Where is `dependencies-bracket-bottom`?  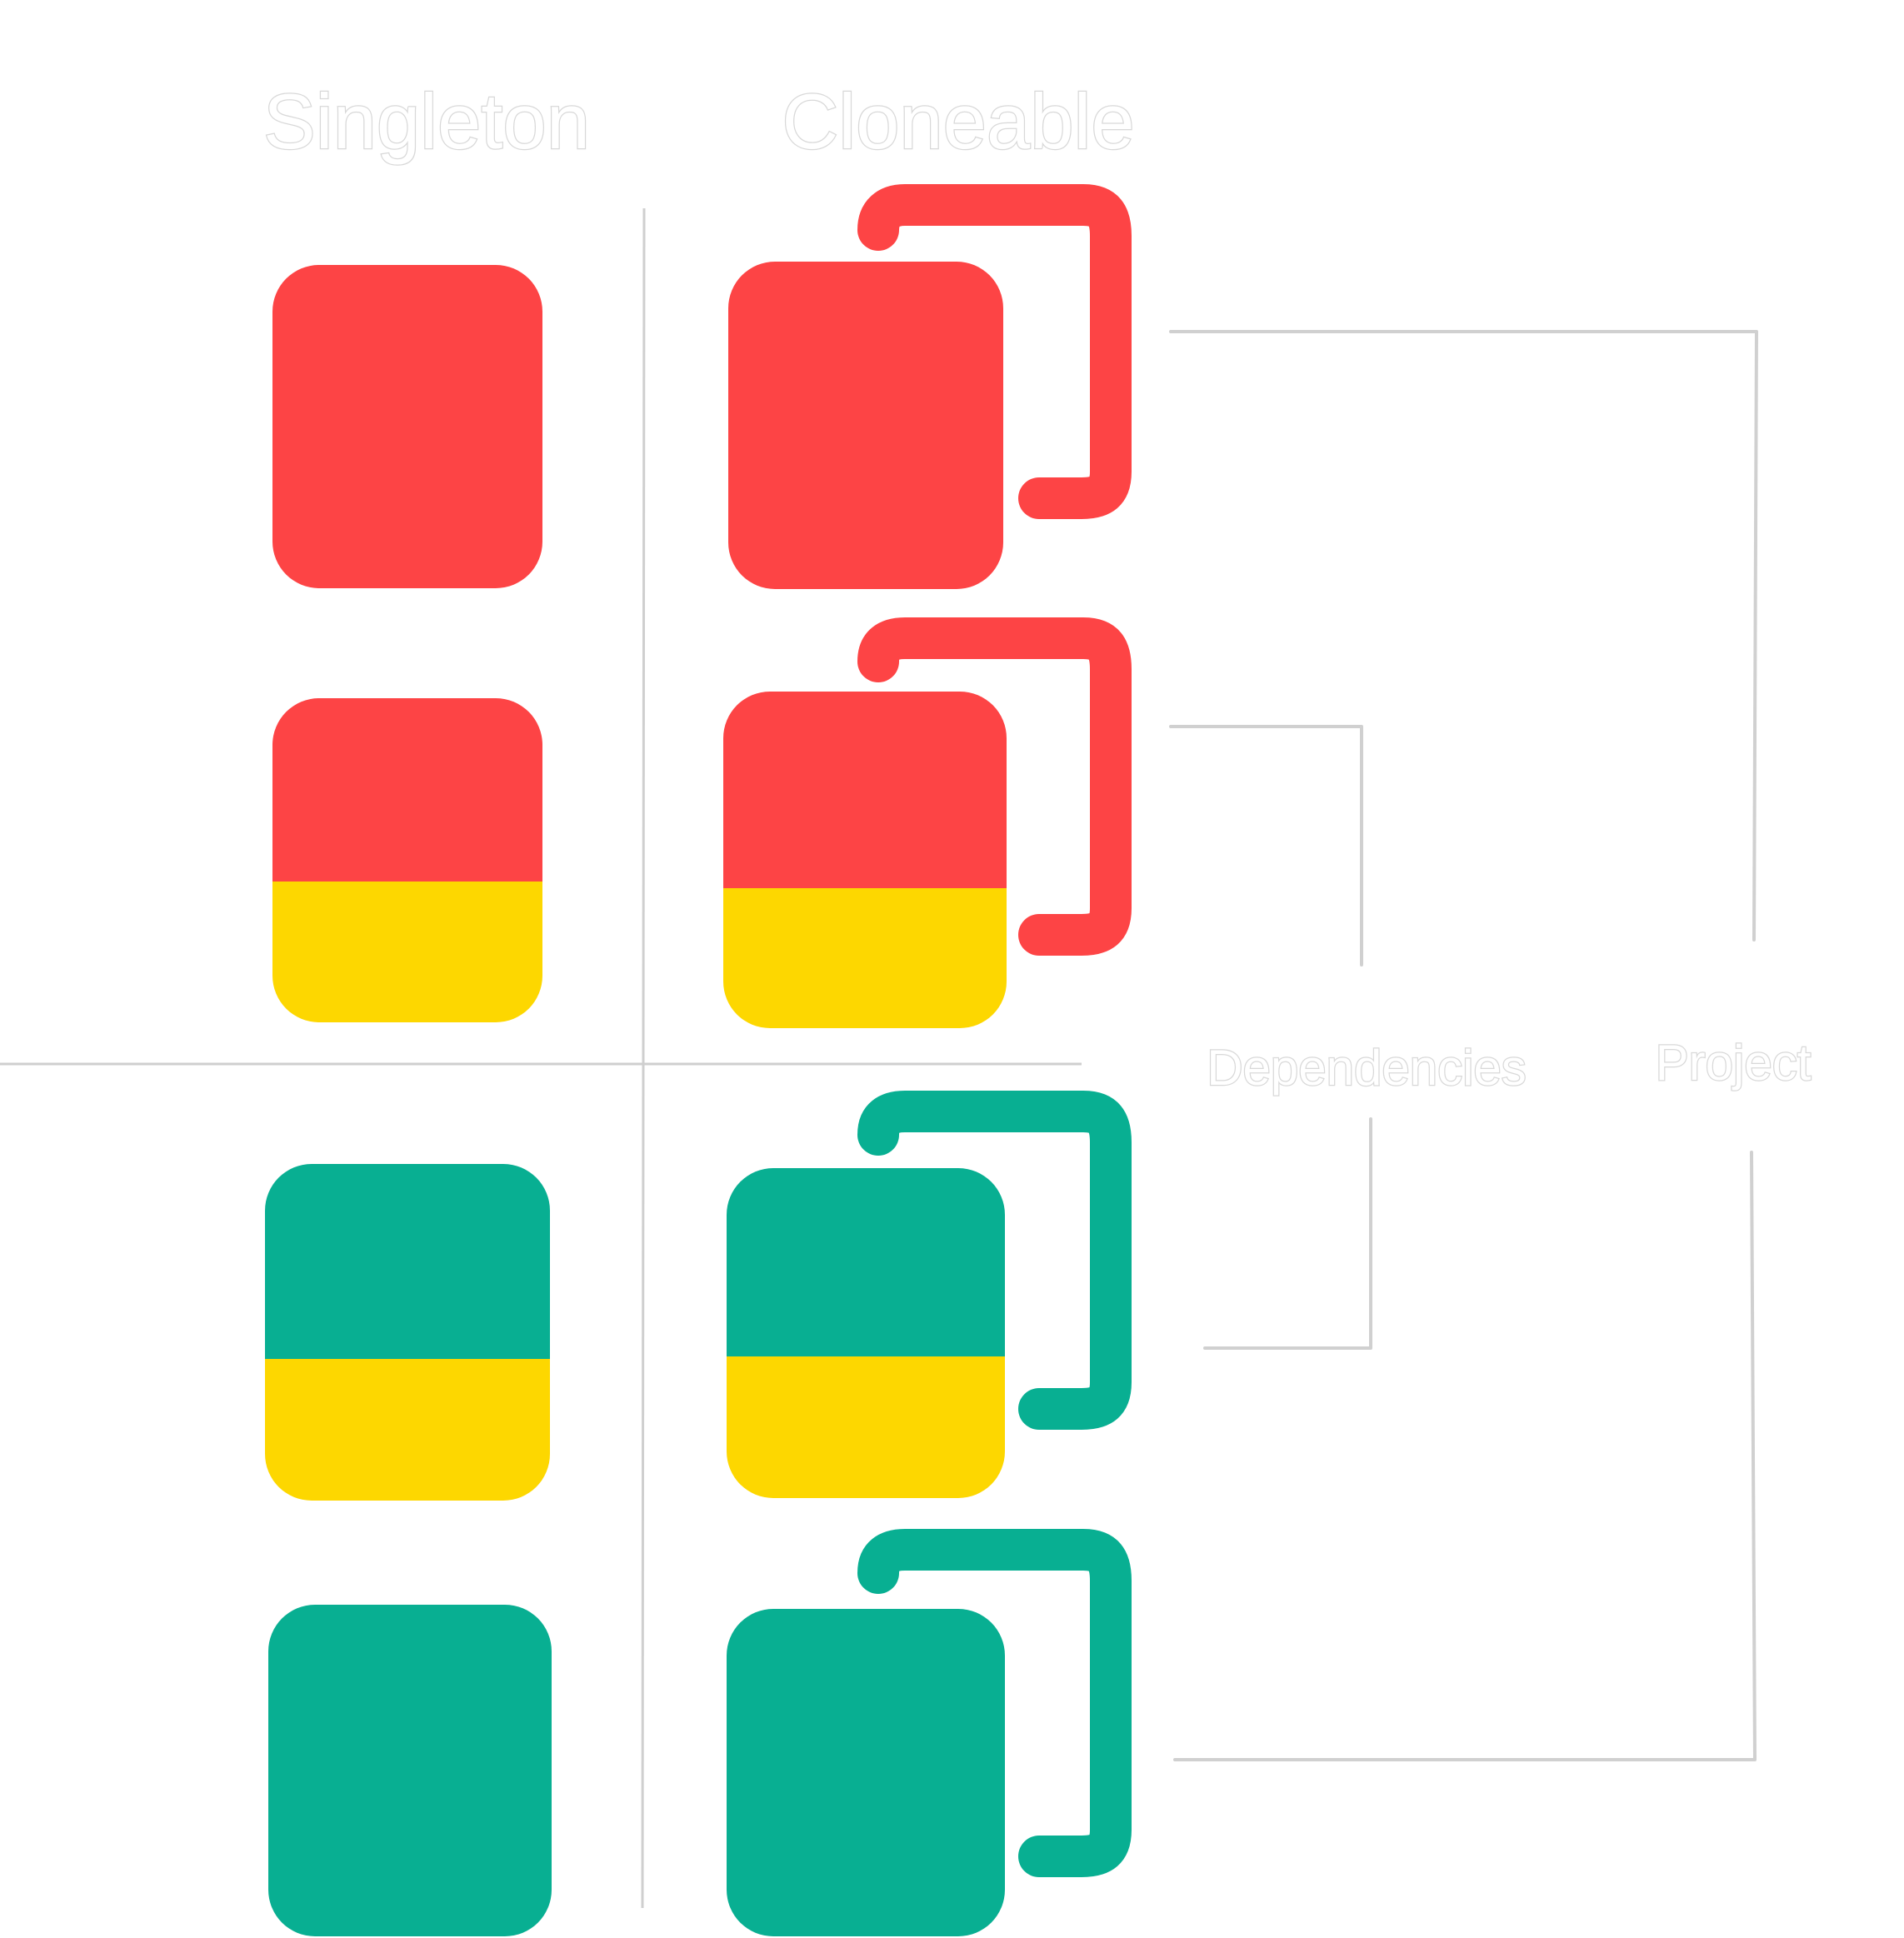
dependencies-bracket-bottom is located at coordinates (1287, 1233).